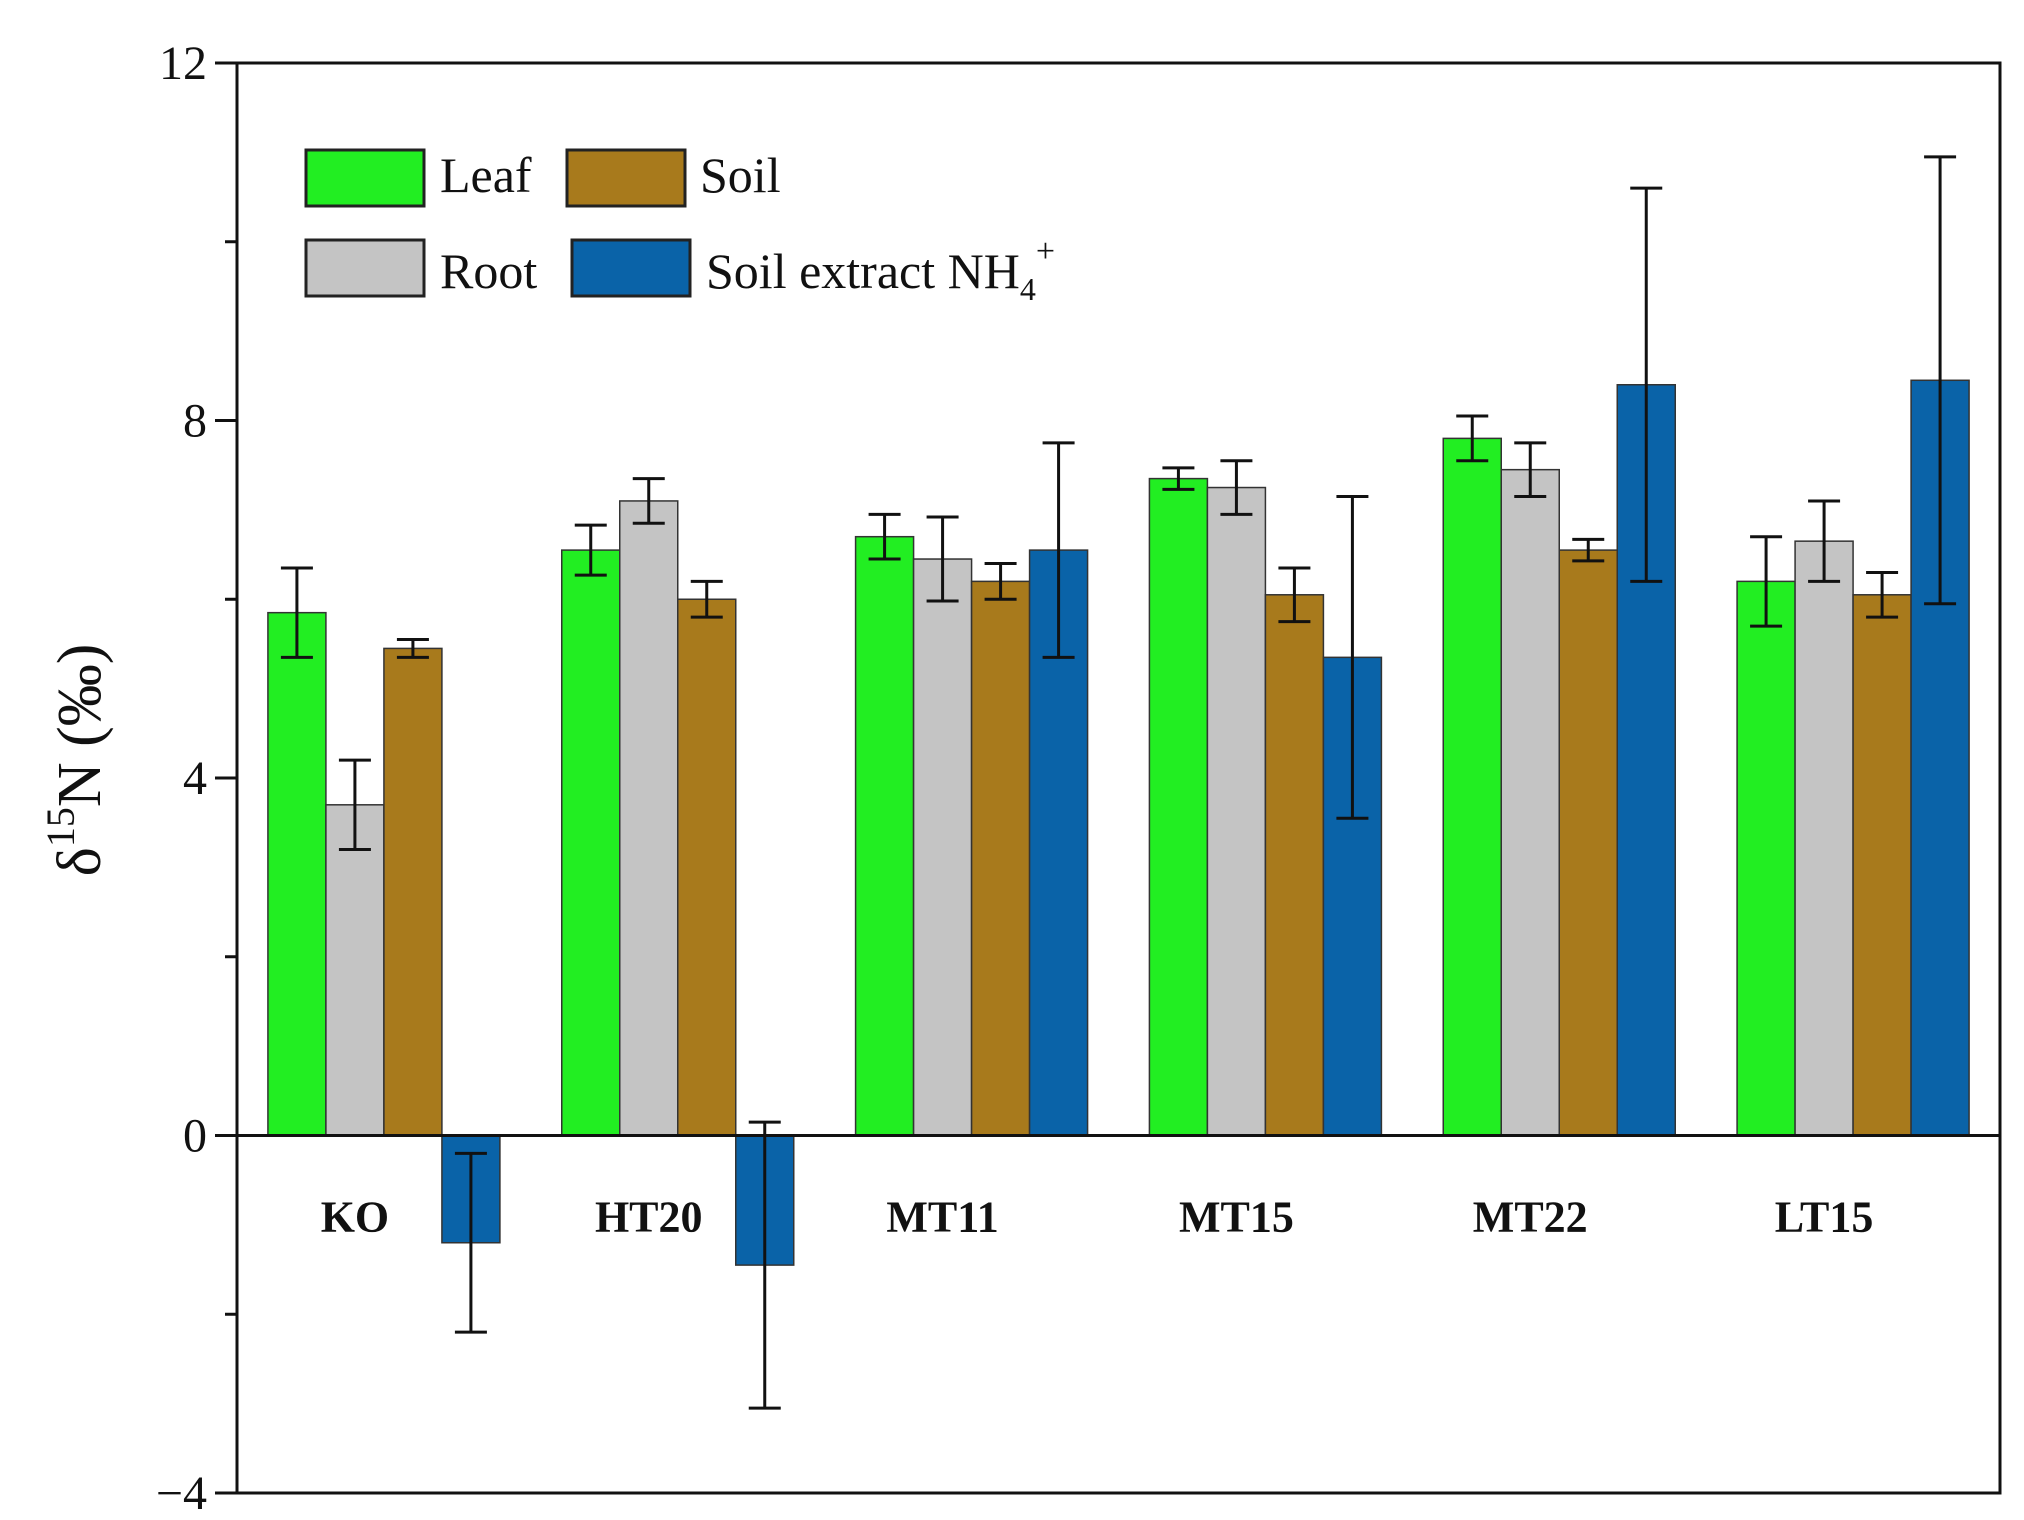 This screenshot has width=2024, height=1520. What do you see at coordinates (707, 867) in the screenshot?
I see `bar-ht20-soil` at bounding box center [707, 867].